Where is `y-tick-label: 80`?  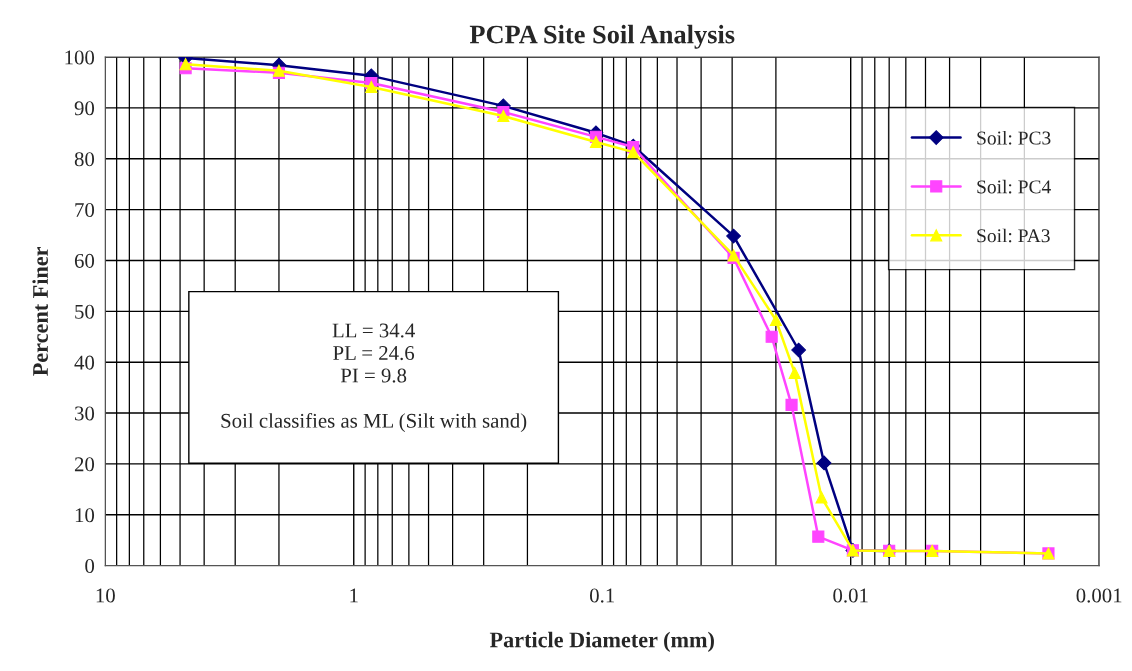
y-tick-label: 80 is located at coordinates (84, 159).